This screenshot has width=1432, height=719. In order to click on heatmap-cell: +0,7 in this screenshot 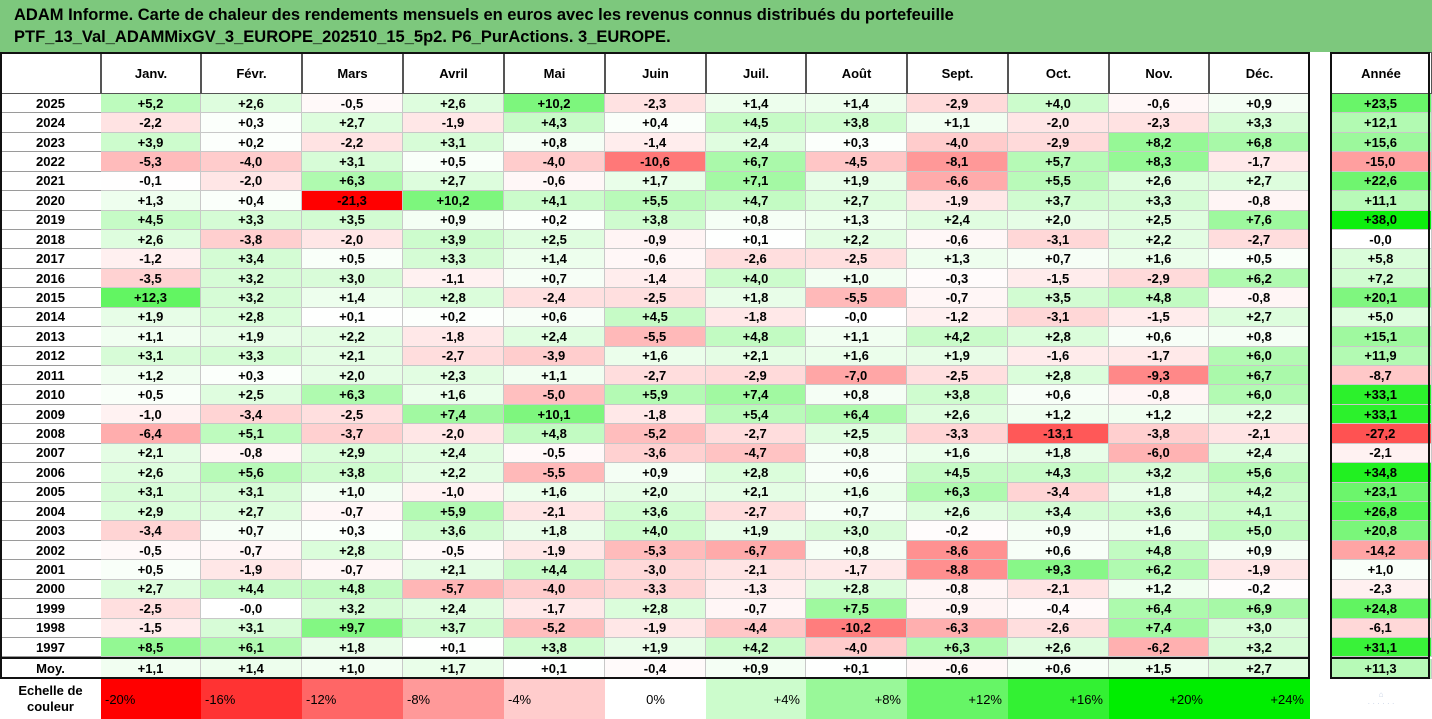, I will do `click(856, 512)`.